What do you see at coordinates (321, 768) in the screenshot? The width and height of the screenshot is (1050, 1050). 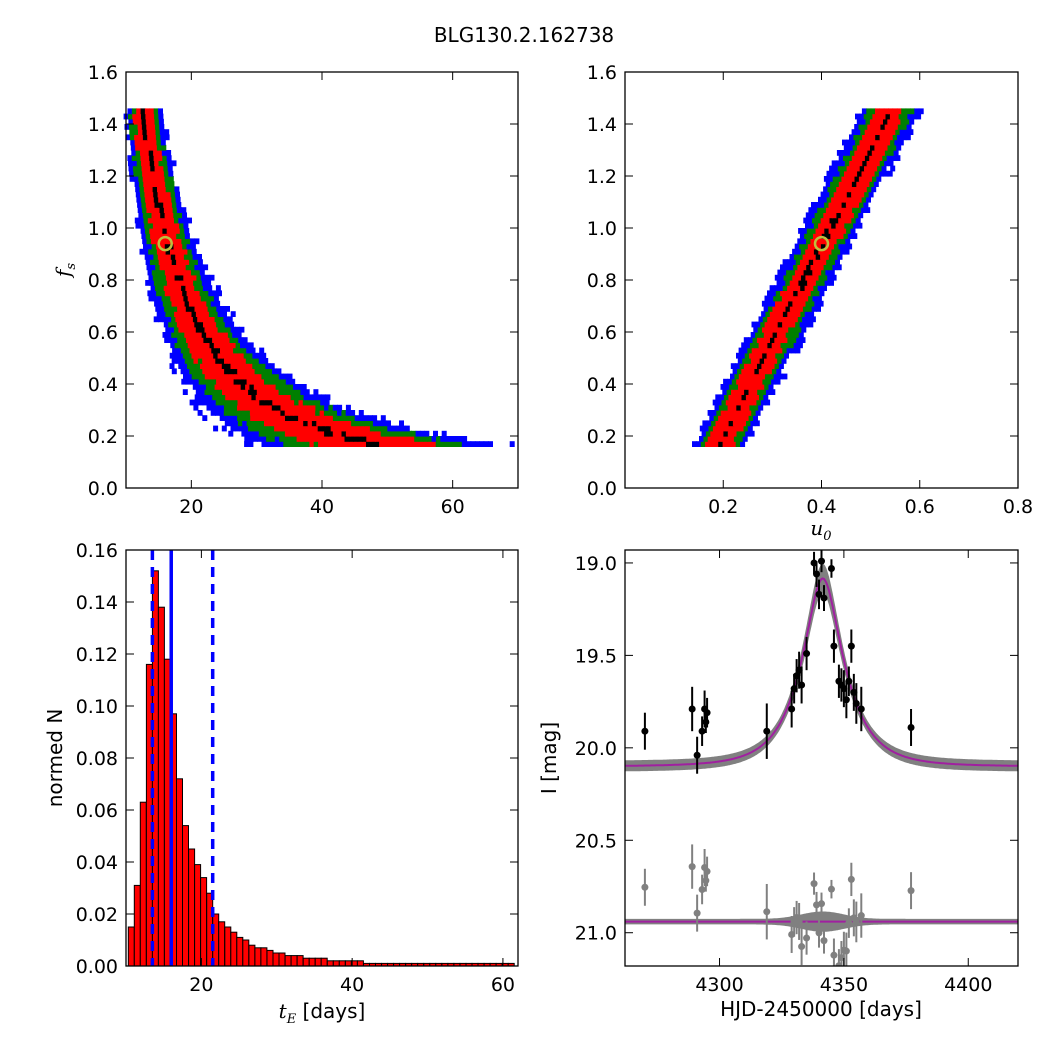 I see `histogram-bars` at bounding box center [321, 768].